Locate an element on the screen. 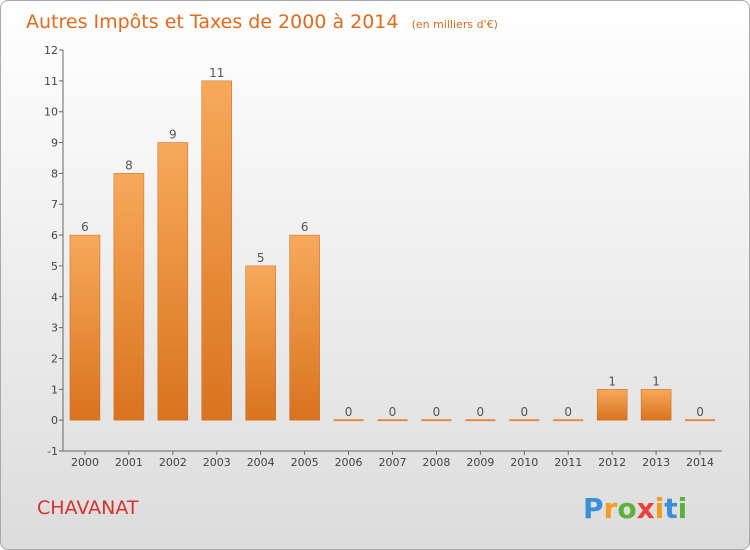 The height and width of the screenshot is (550, 750). x-tick-label: 2006 is located at coordinates (349, 462).